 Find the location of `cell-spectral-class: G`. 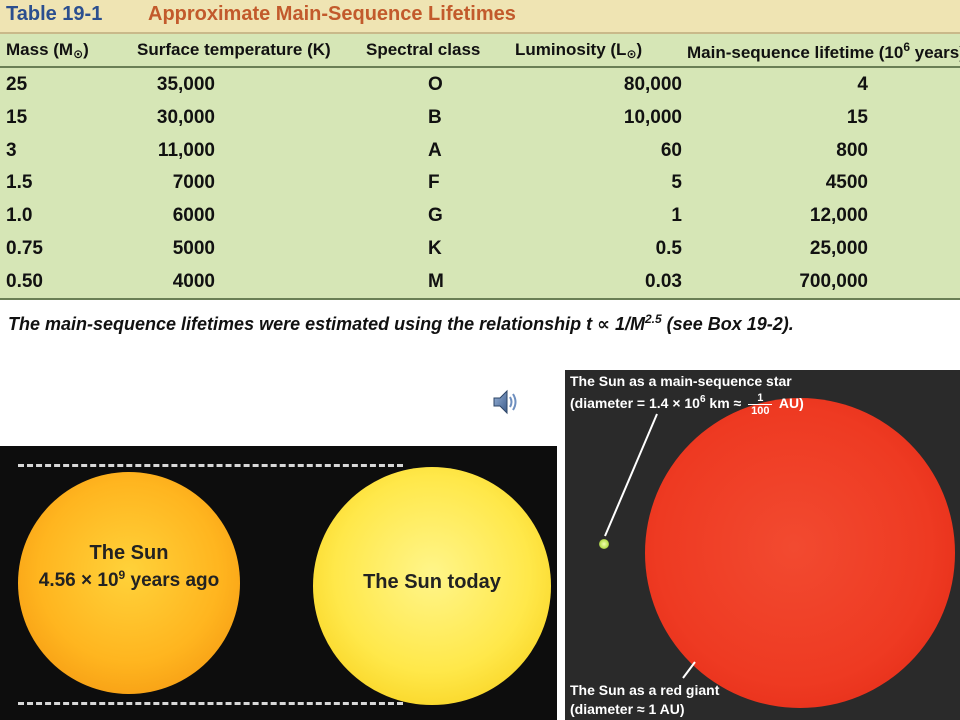

cell-spectral-class: G is located at coordinates (435, 215).